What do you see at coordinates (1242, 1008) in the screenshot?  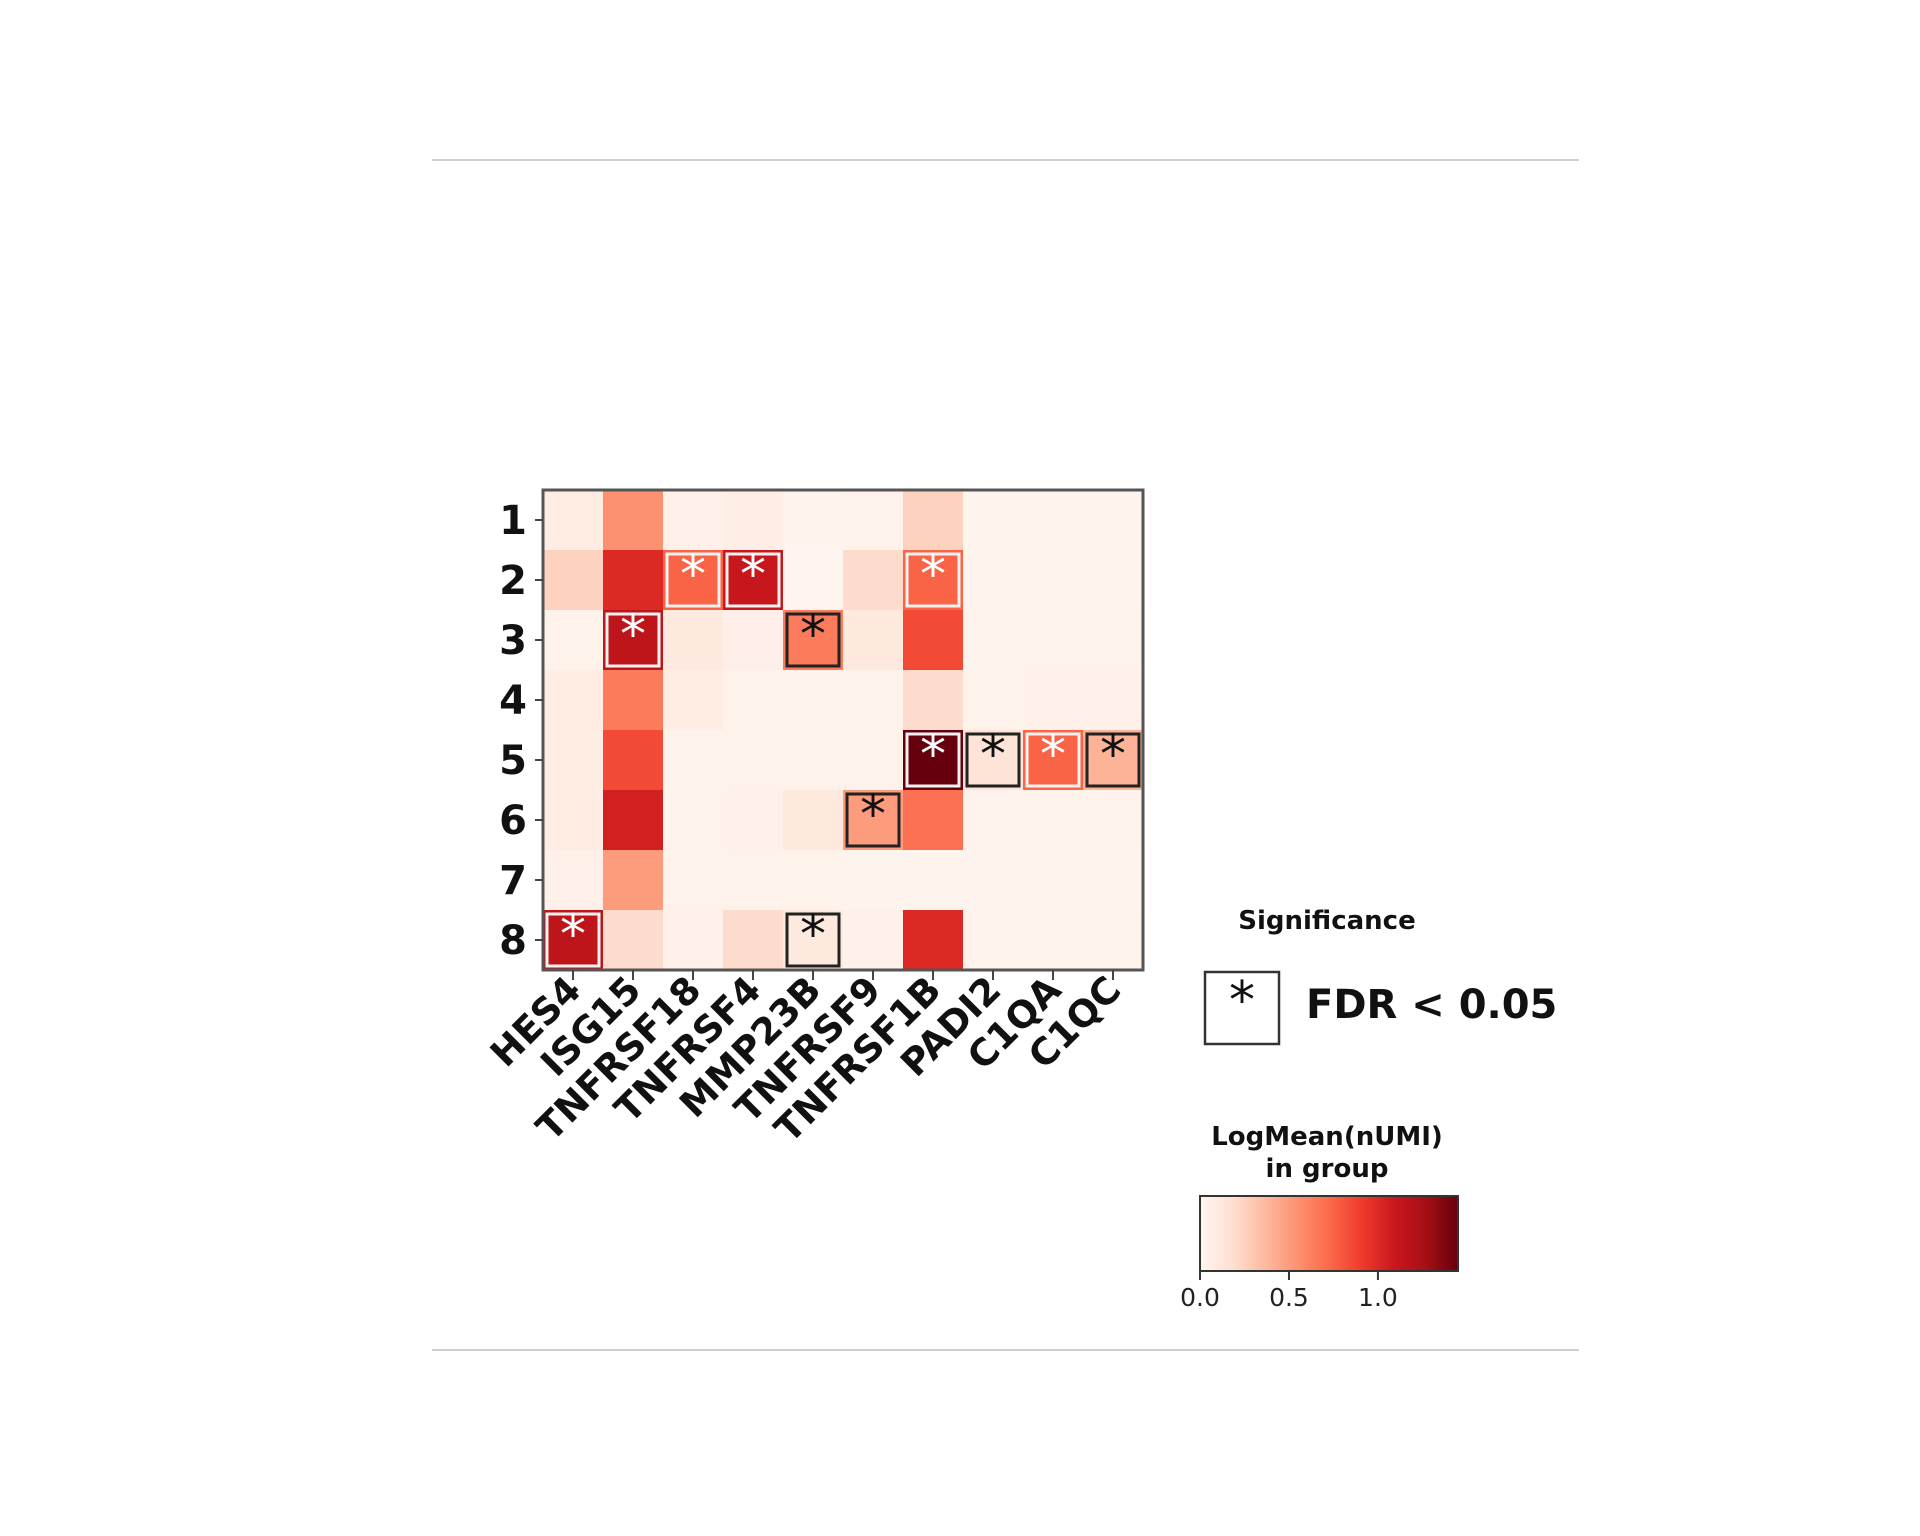 I see `significance-legend-box` at bounding box center [1242, 1008].